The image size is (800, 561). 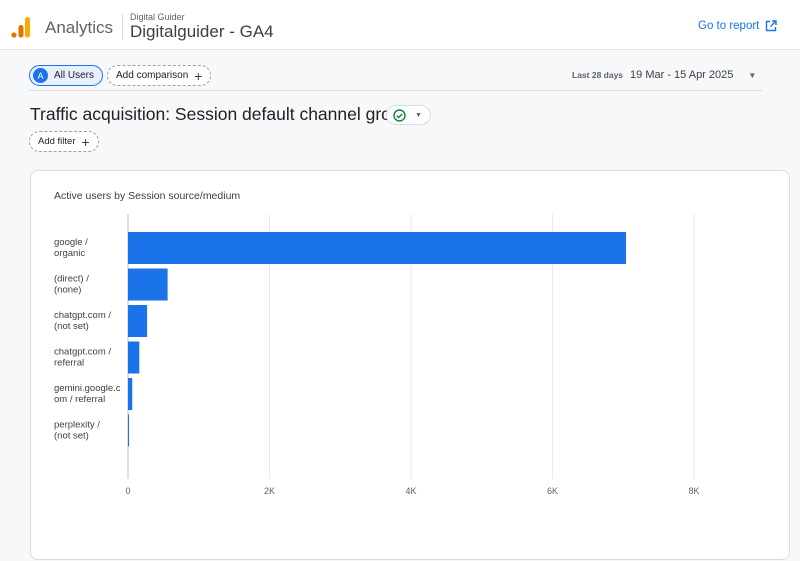 What do you see at coordinates (552, 491) in the screenshot?
I see `x-tick-label: 6K` at bounding box center [552, 491].